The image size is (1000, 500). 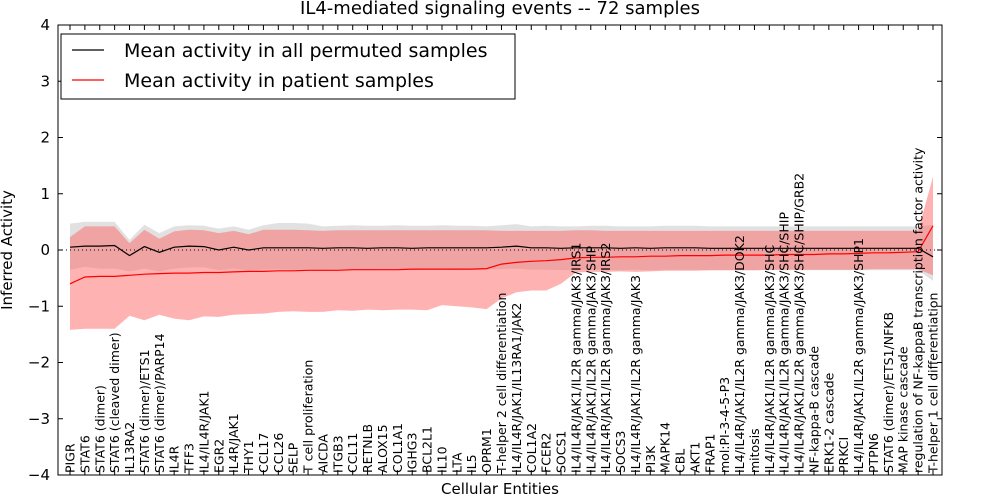 I want to click on x-tick-label: FRAP1, so click(x=709, y=453).